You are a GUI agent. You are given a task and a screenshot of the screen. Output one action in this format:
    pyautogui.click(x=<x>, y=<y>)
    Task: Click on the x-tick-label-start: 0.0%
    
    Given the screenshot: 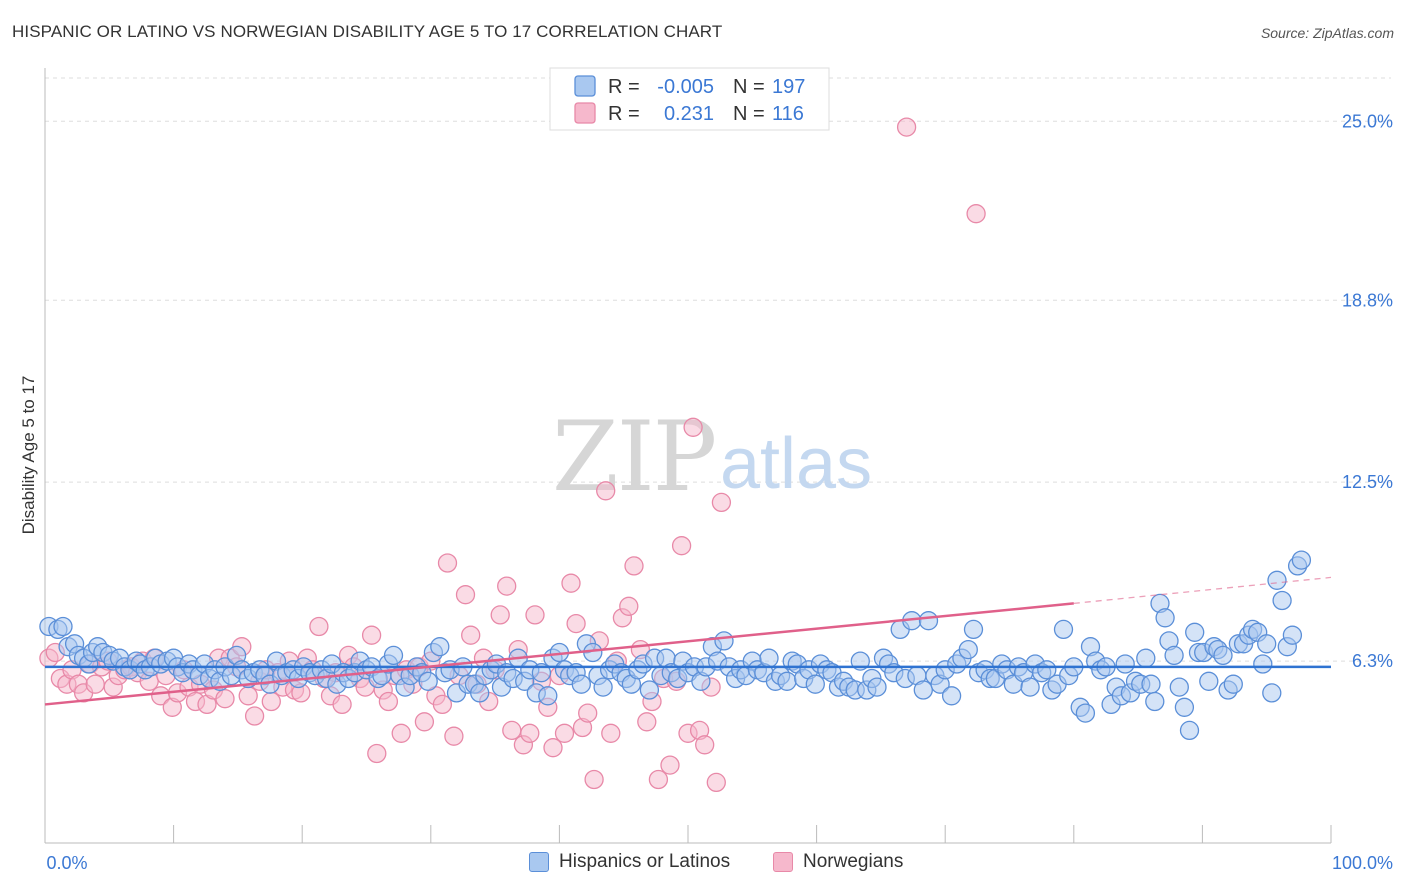 What is the action you would take?
    pyautogui.click(x=66, y=863)
    